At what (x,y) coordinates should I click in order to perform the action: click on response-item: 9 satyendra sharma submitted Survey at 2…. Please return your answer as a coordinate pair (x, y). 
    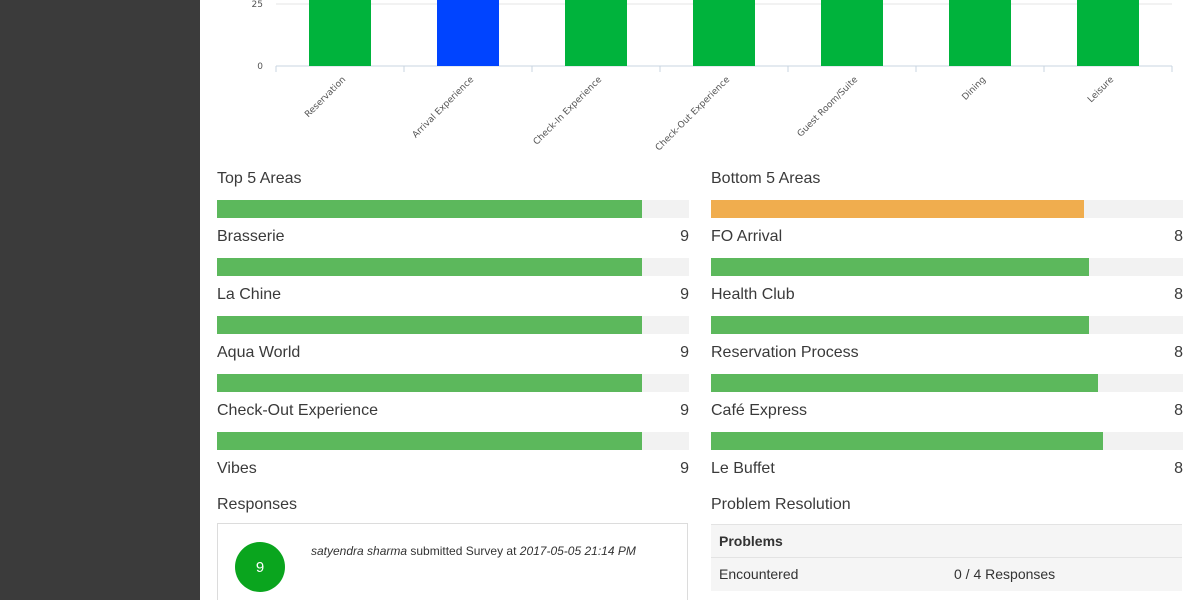
    Looking at the image, I should click on (452, 561).